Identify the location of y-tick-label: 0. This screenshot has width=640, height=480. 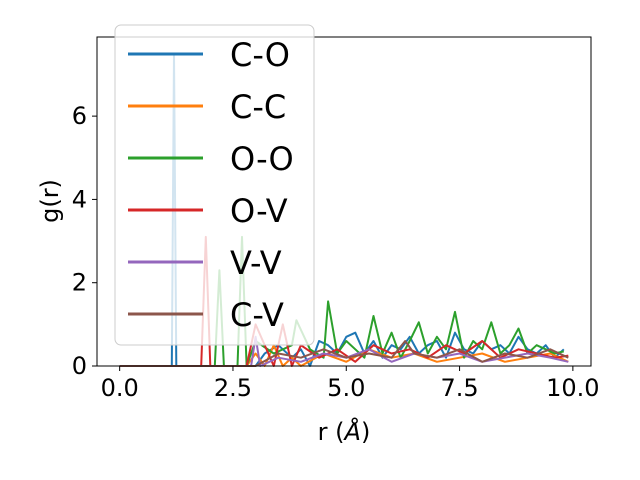
(79, 366).